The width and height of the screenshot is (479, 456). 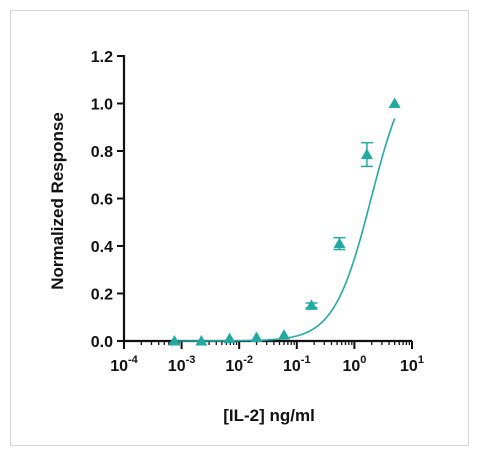 What do you see at coordinates (182, 364) in the screenshot?
I see `x-tick-label: 10⁻³` at bounding box center [182, 364].